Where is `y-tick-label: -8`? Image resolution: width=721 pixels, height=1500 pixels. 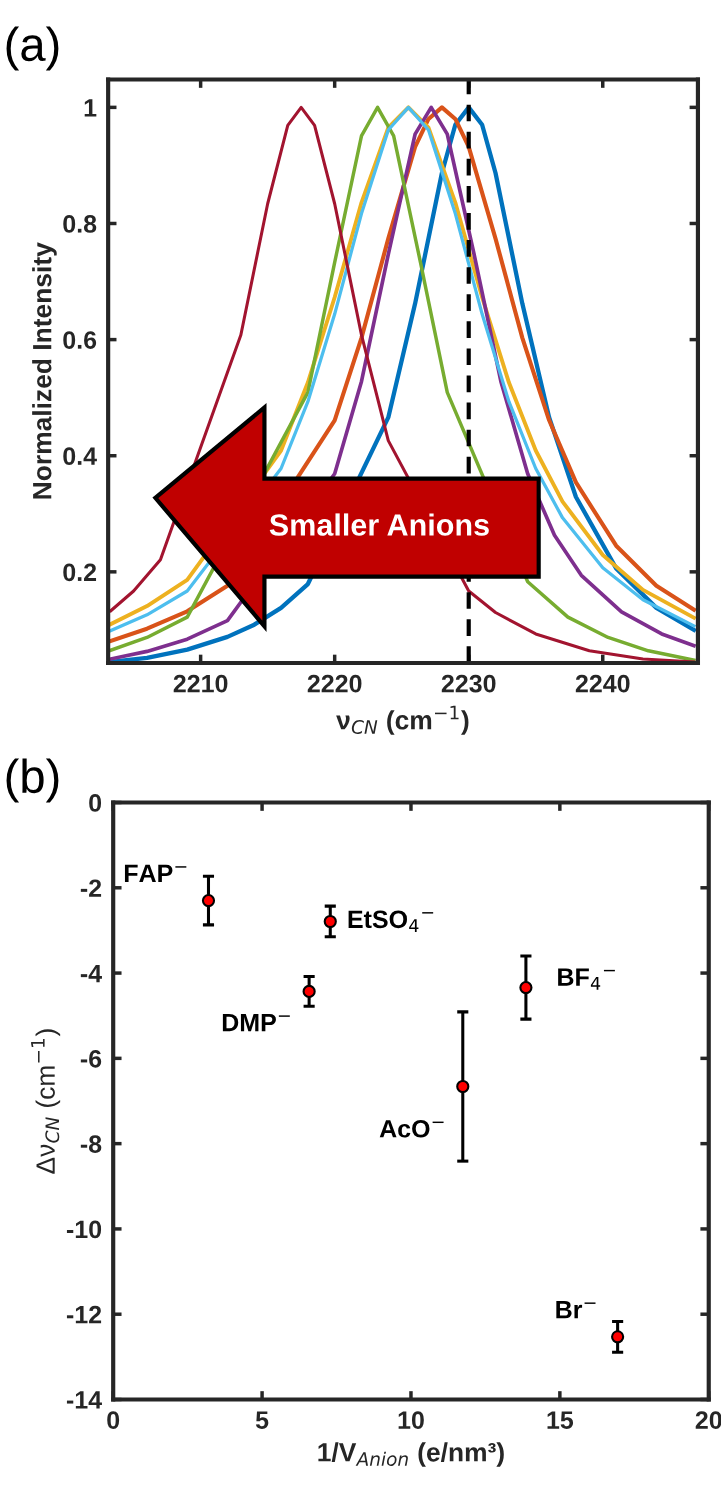
y-tick-label: -8 is located at coordinates (91, 1144).